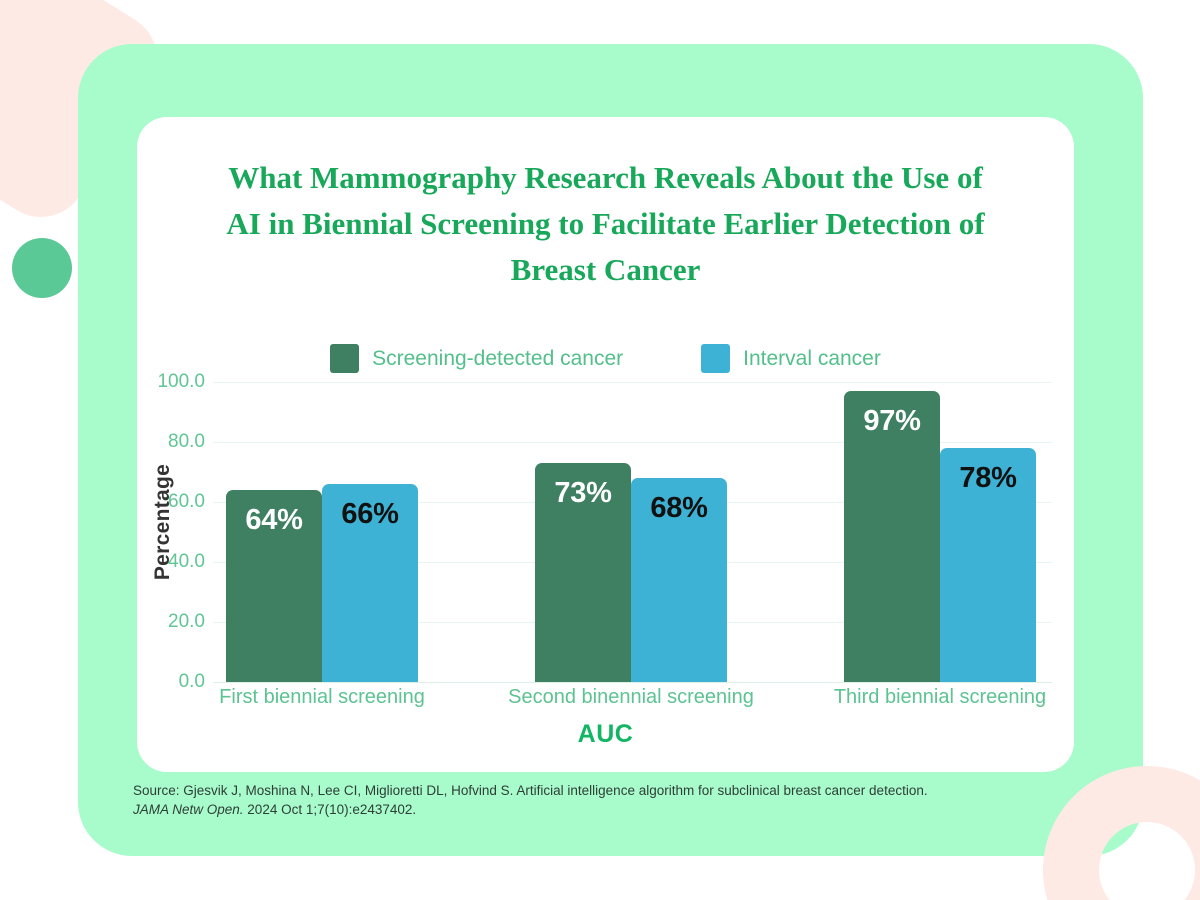 The image size is (1200, 900). Describe the element at coordinates (370, 583) in the screenshot. I see `bar-interval-1: 66%` at that location.